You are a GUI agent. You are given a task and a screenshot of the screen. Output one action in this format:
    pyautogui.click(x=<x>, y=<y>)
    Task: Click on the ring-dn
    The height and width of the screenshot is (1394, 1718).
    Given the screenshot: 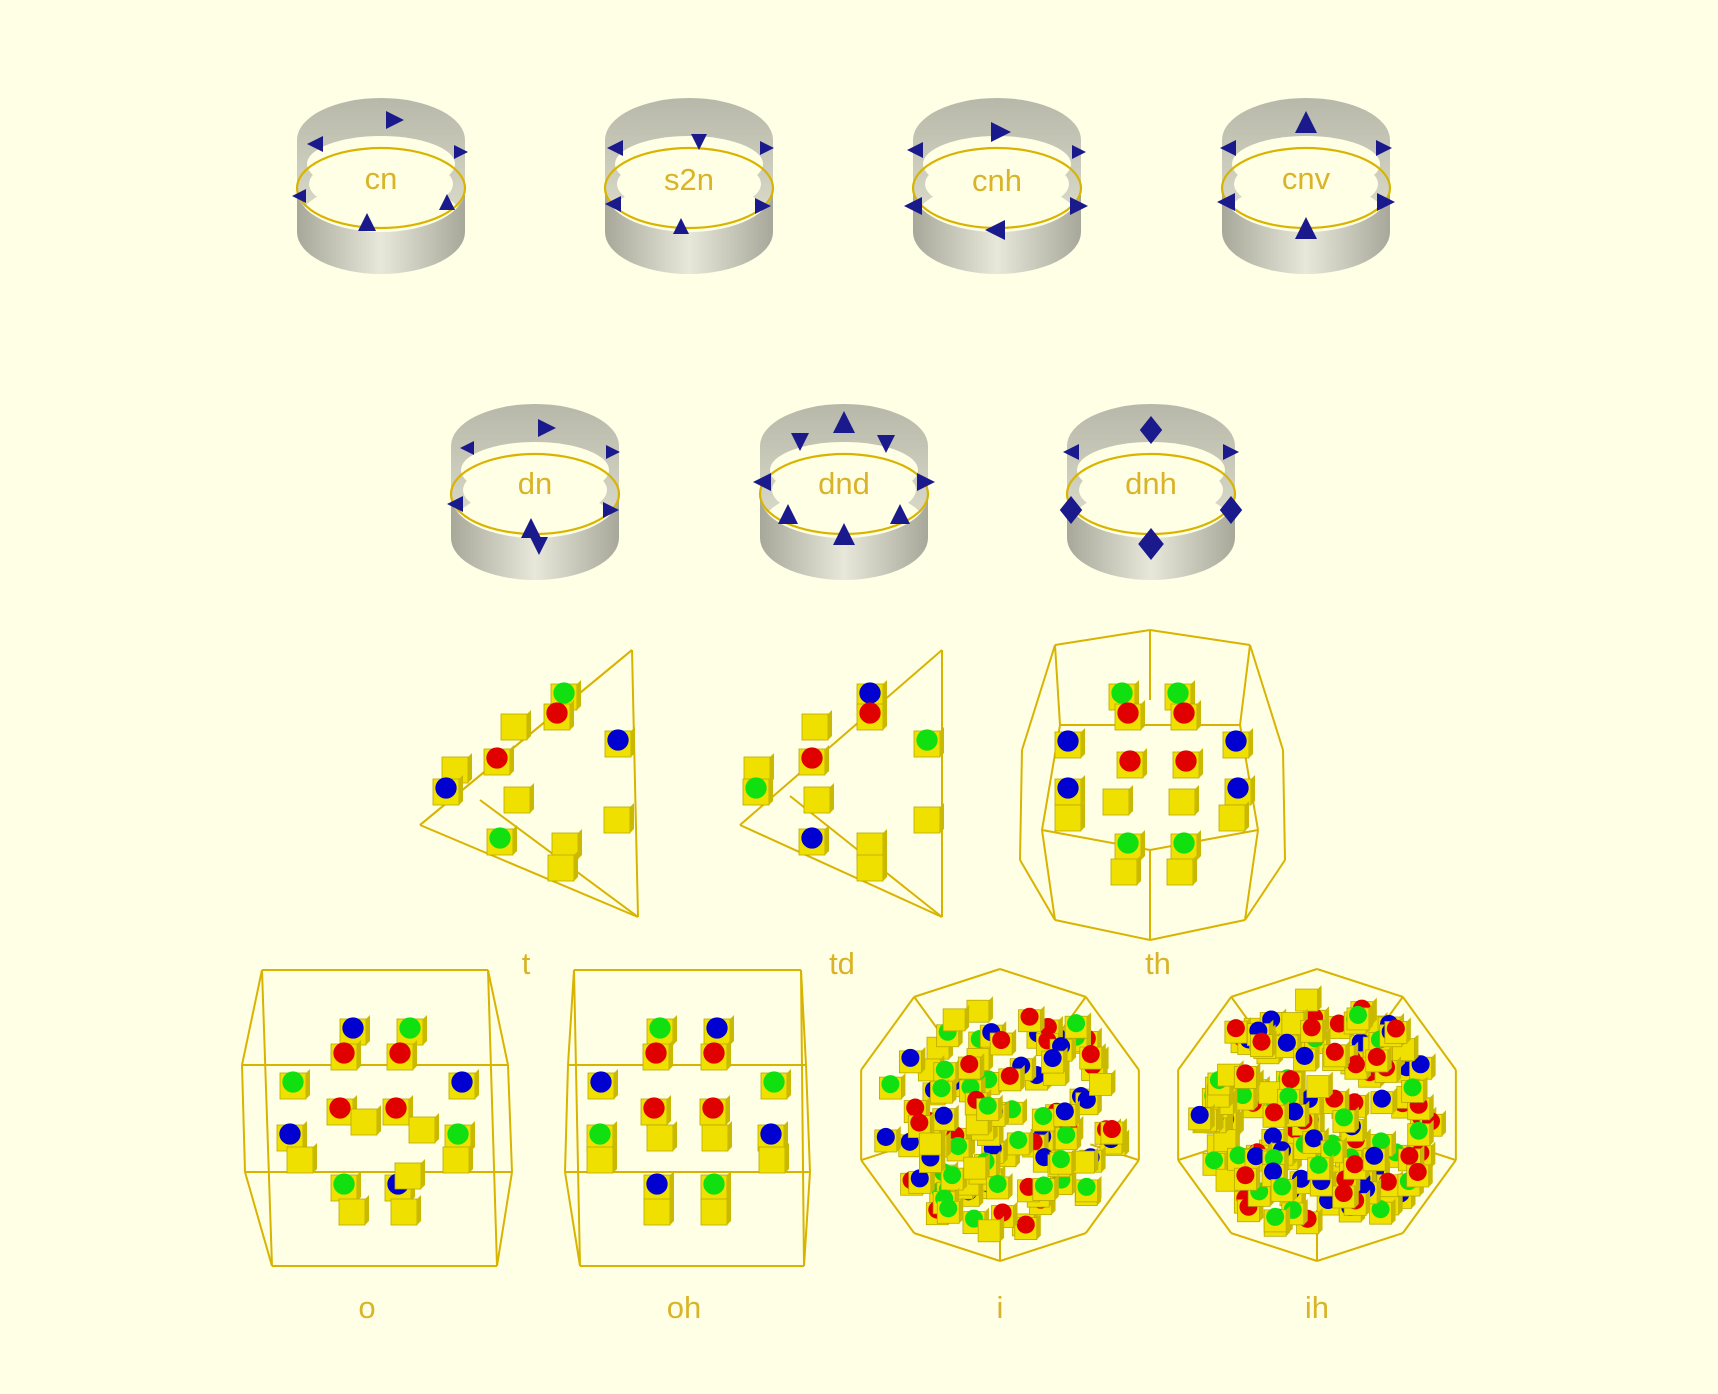 What is the action you would take?
    pyautogui.click(x=534, y=492)
    